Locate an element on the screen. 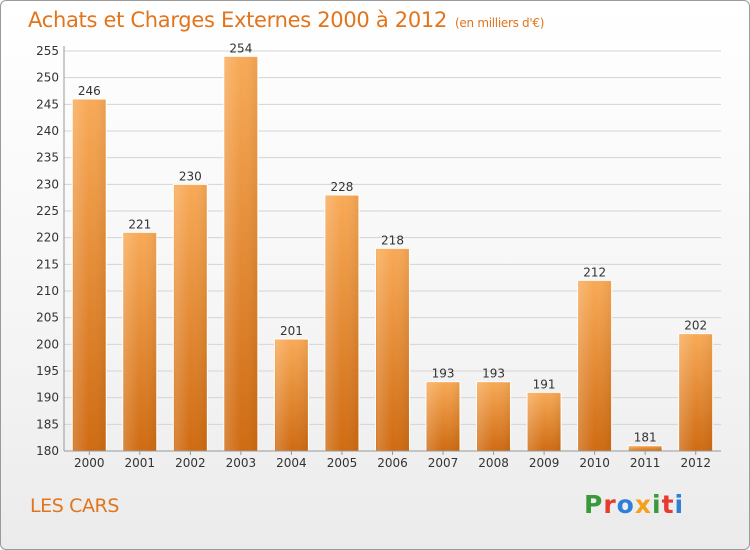 This screenshot has width=750, height=550. place-name: LES CARS is located at coordinates (75, 506).